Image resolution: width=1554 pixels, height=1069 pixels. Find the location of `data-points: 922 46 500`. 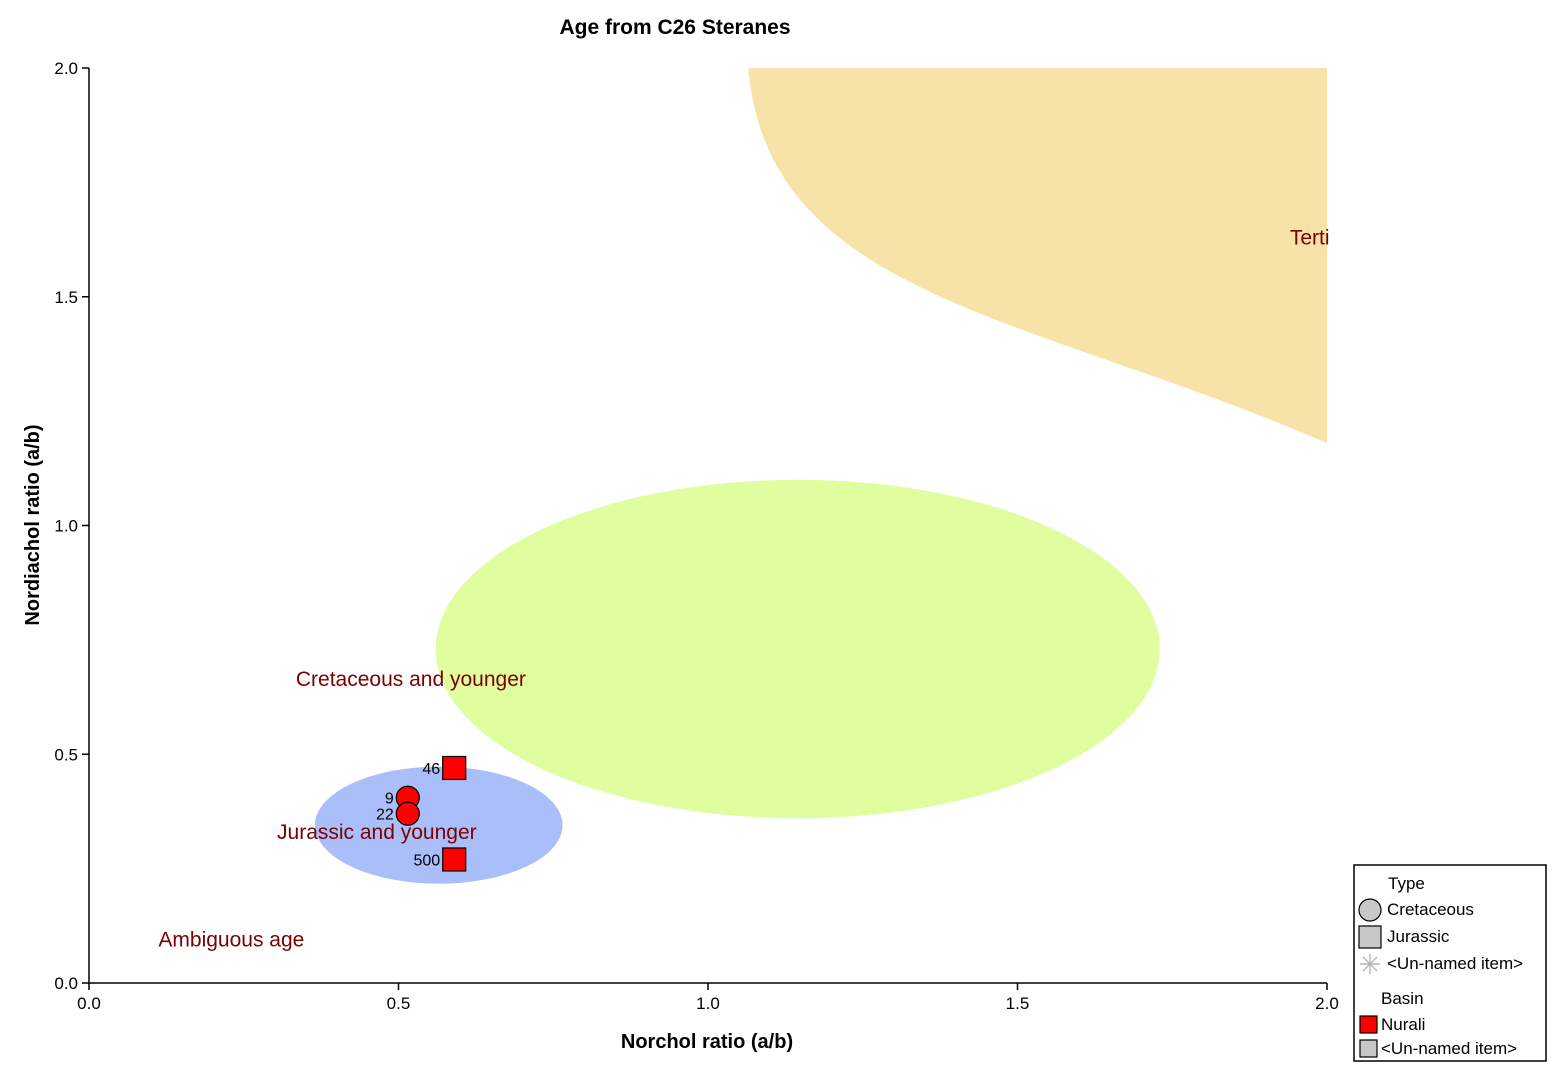

data-points: 922 46 500 is located at coordinates (421, 813).